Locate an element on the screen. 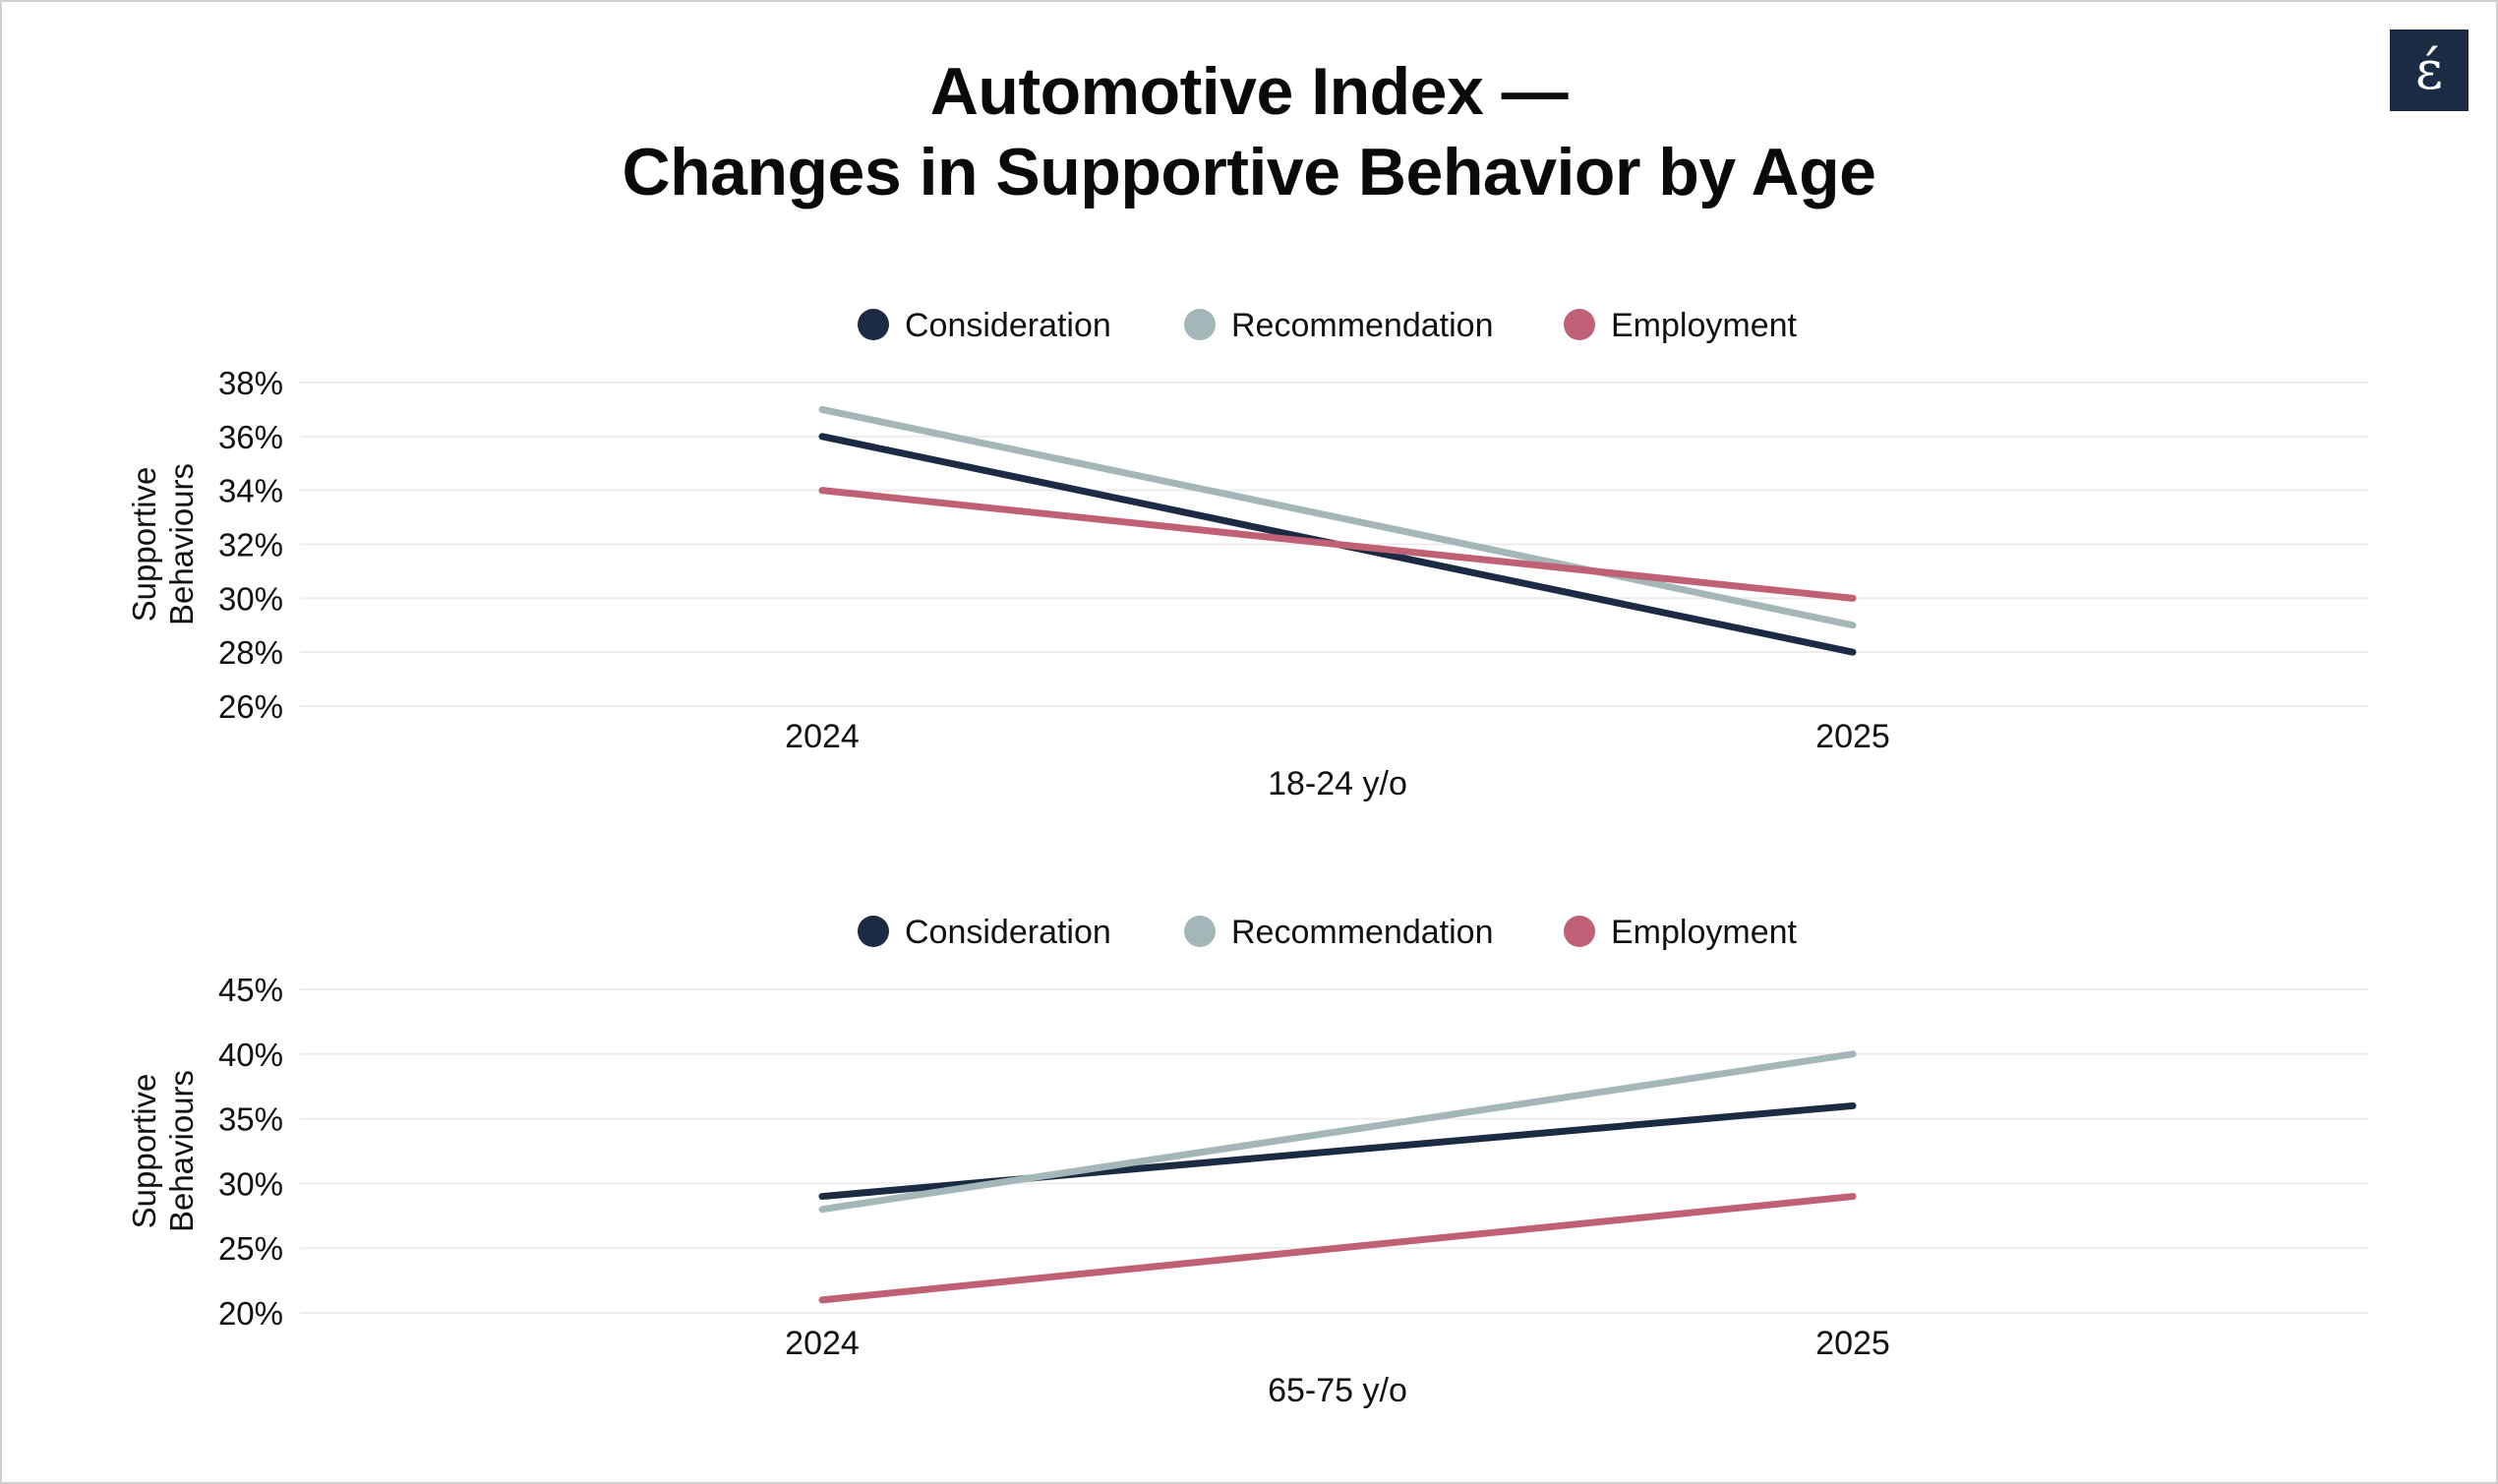 Image resolution: width=2498 pixels, height=1484 pixels. y-tick-label: 40% is located at coordinates (251, 1055).